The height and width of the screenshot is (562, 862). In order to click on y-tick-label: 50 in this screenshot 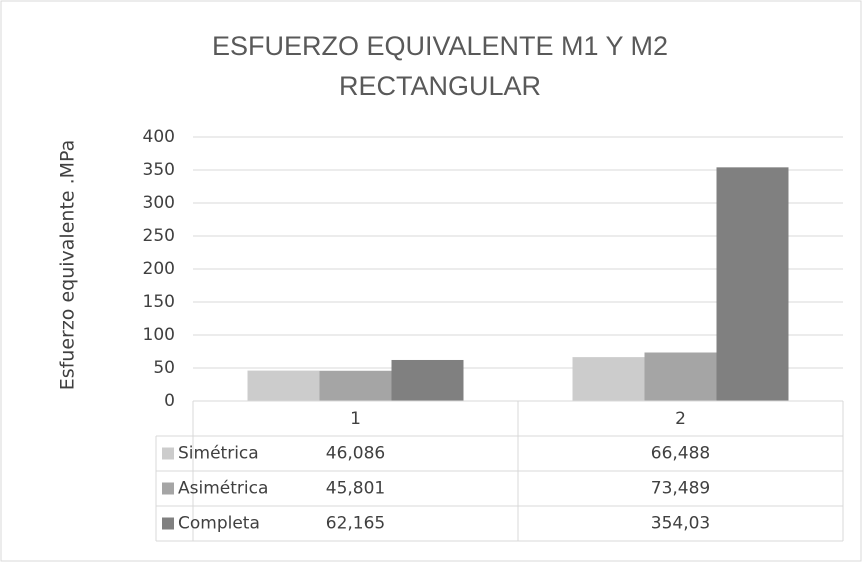, I will do `click(164, 368)`.